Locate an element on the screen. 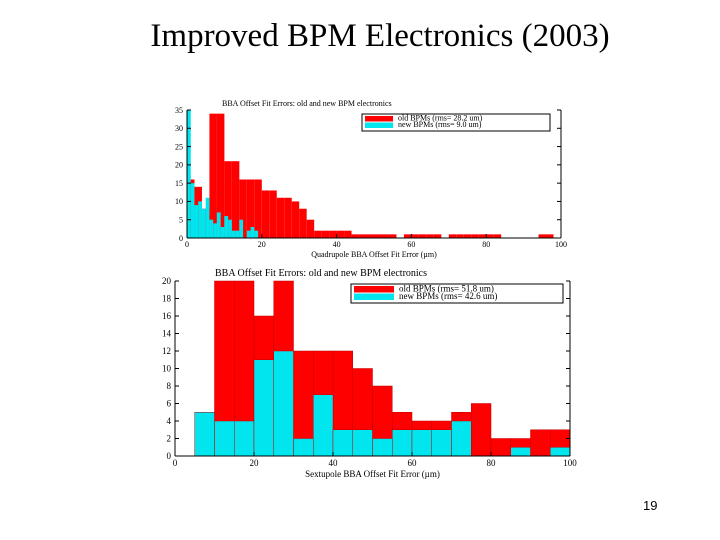 Image resolution: width=720 pixels, height=540 pixels. undefined-x-tick-label: 0 is located at coordinates (187, 244).